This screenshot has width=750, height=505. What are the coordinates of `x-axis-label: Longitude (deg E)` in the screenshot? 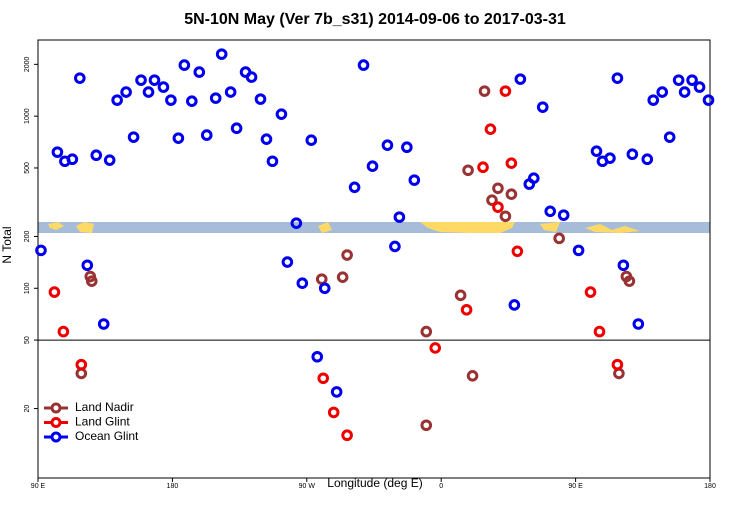 It's located at (374, 483).